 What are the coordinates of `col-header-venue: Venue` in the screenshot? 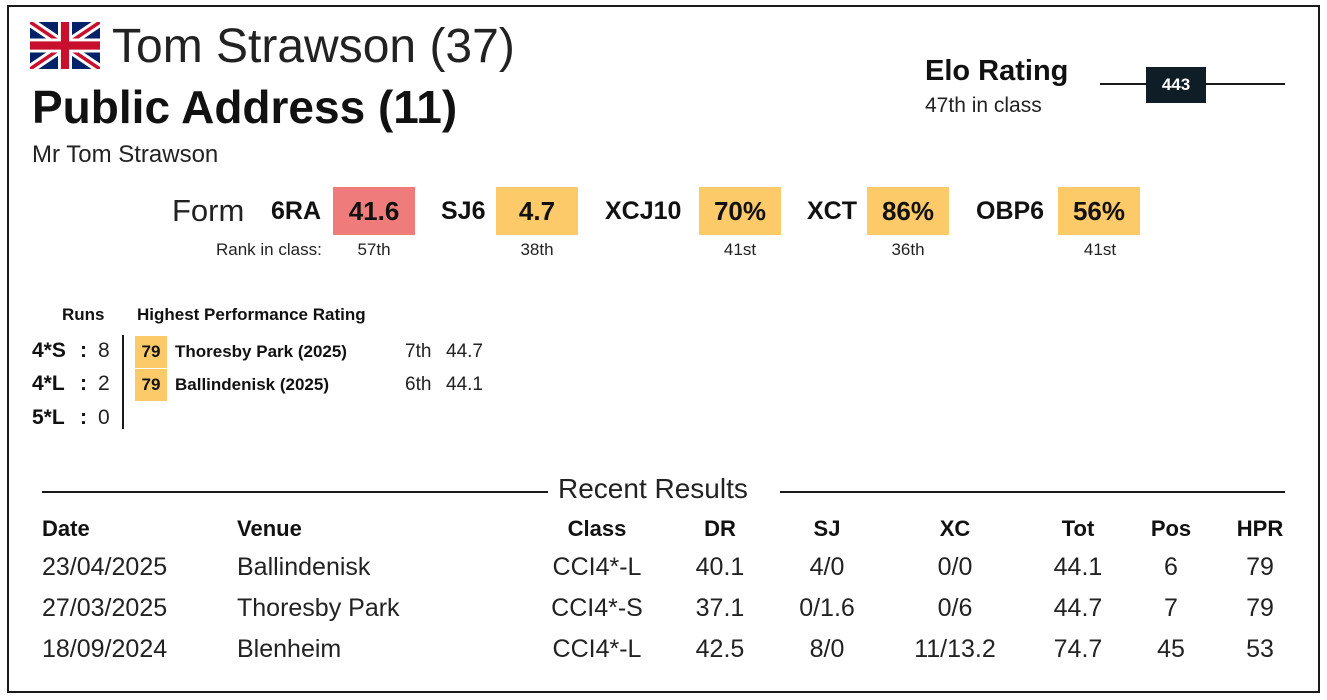 It's located at (269, 528).